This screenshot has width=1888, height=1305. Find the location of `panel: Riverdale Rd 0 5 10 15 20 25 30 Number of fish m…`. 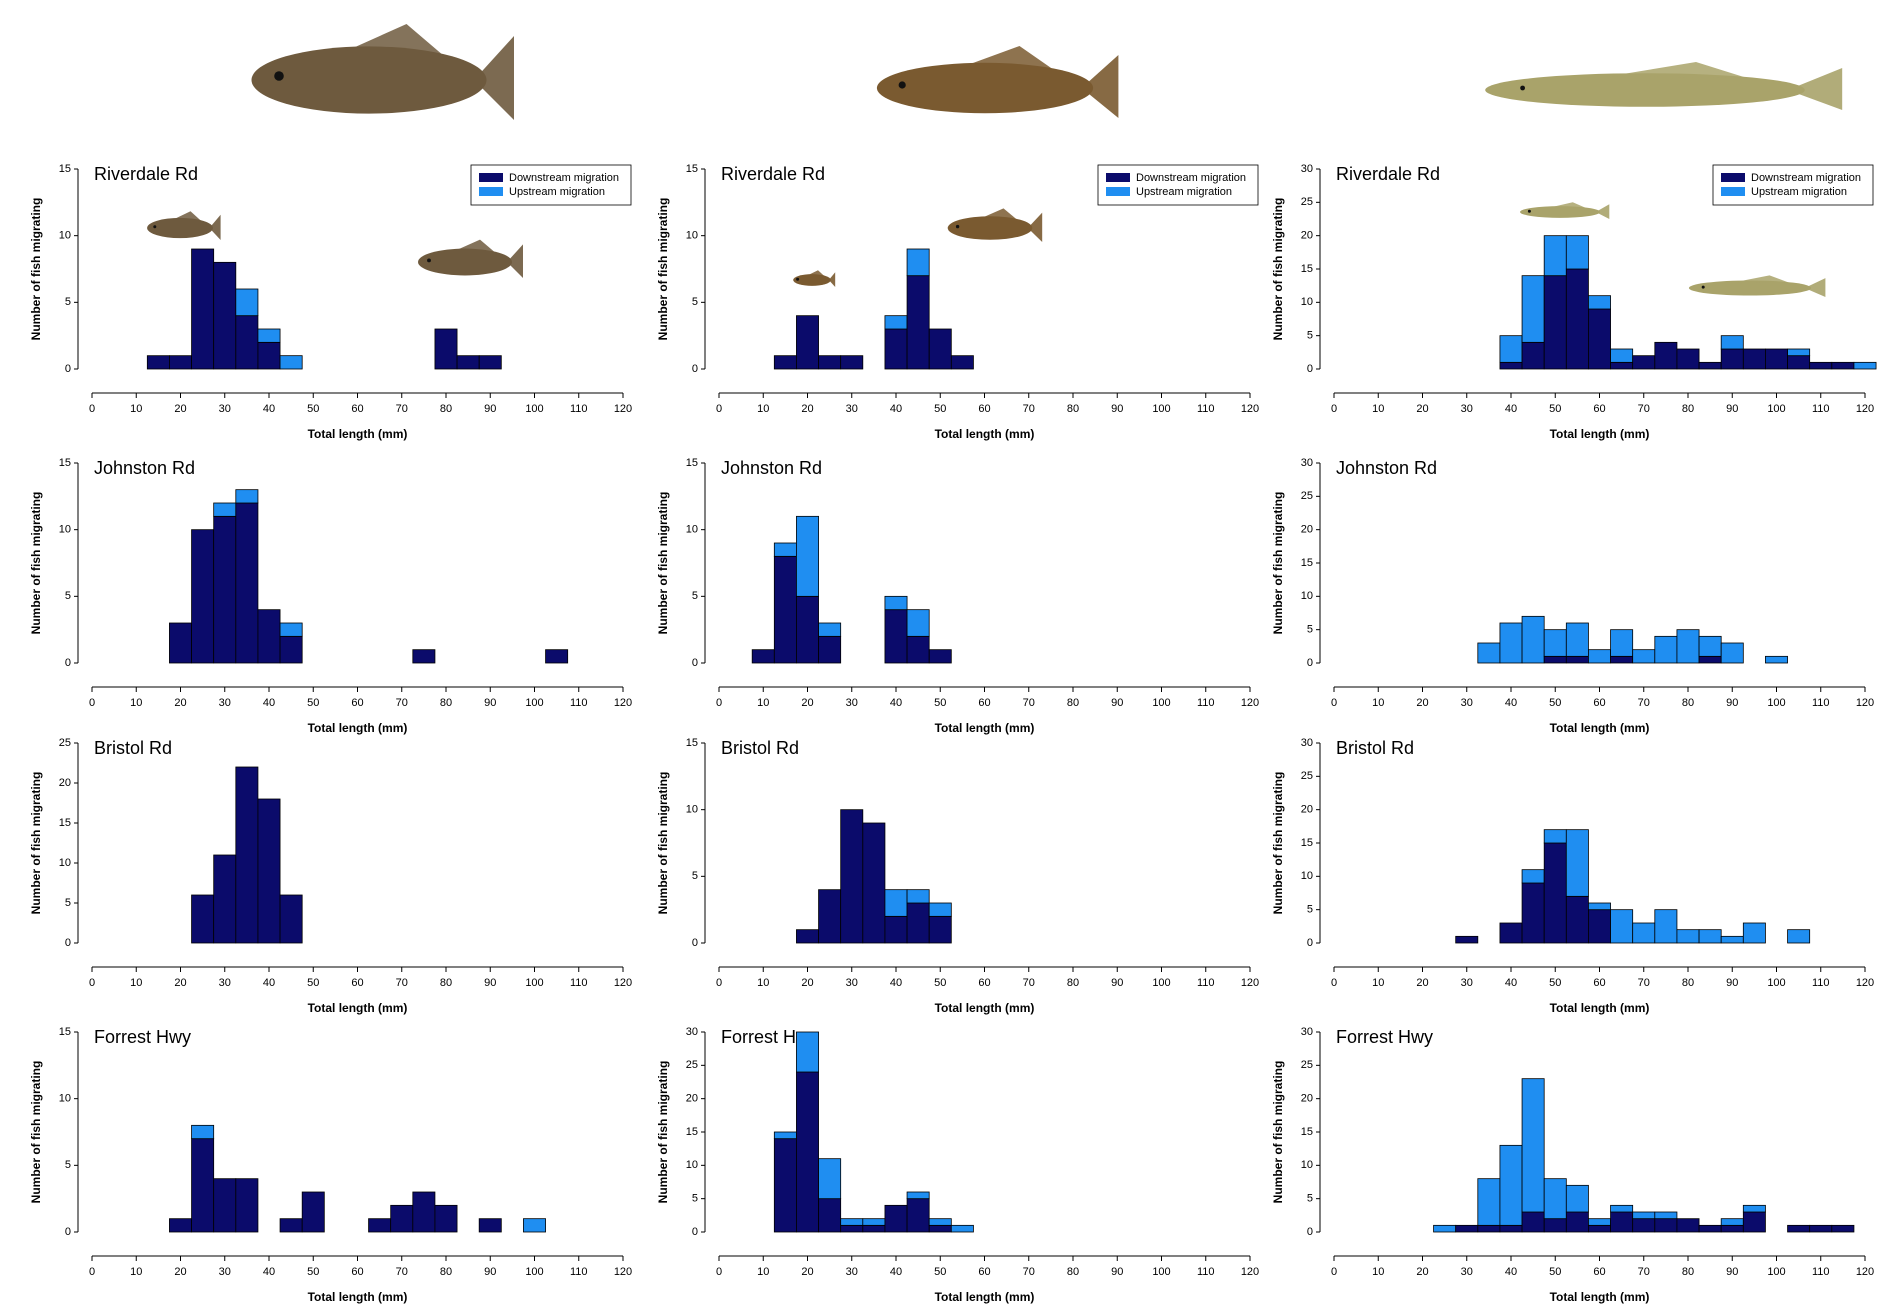

panel: Riverdale Rd 0 5 10 15 20 25 30 Number of fish m… is located at coordinates (1574, 302).